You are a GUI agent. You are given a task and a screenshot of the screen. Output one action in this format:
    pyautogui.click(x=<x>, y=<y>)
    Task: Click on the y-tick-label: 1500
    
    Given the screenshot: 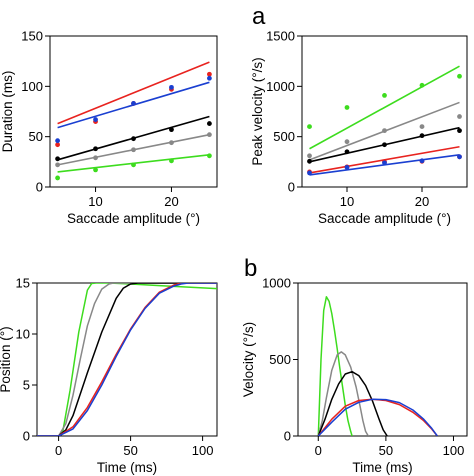 What is the action you would take?
    pyautogui.click(x=280, y=36)
    